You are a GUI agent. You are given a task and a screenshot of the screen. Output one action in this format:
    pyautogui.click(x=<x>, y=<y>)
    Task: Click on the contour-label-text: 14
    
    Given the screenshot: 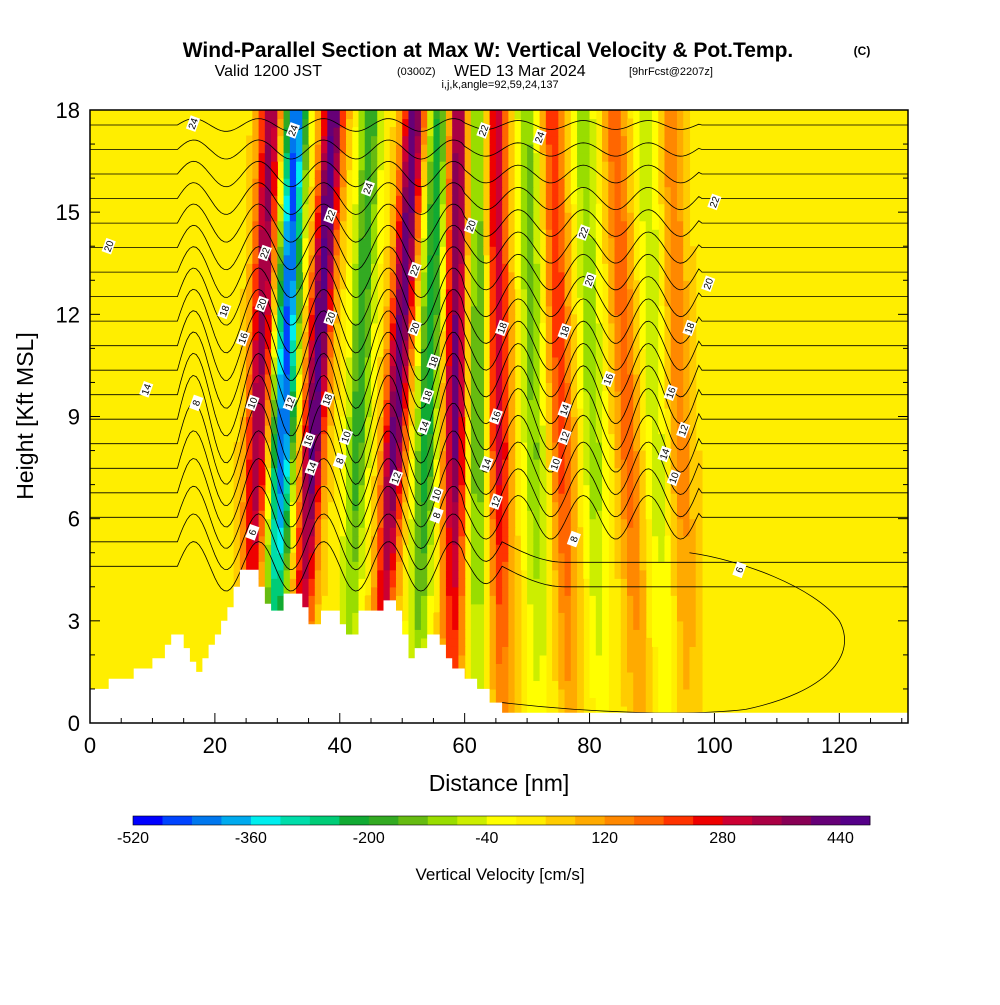 What is the action you would take?
    pyautogui.click(x=665, y=454)
    